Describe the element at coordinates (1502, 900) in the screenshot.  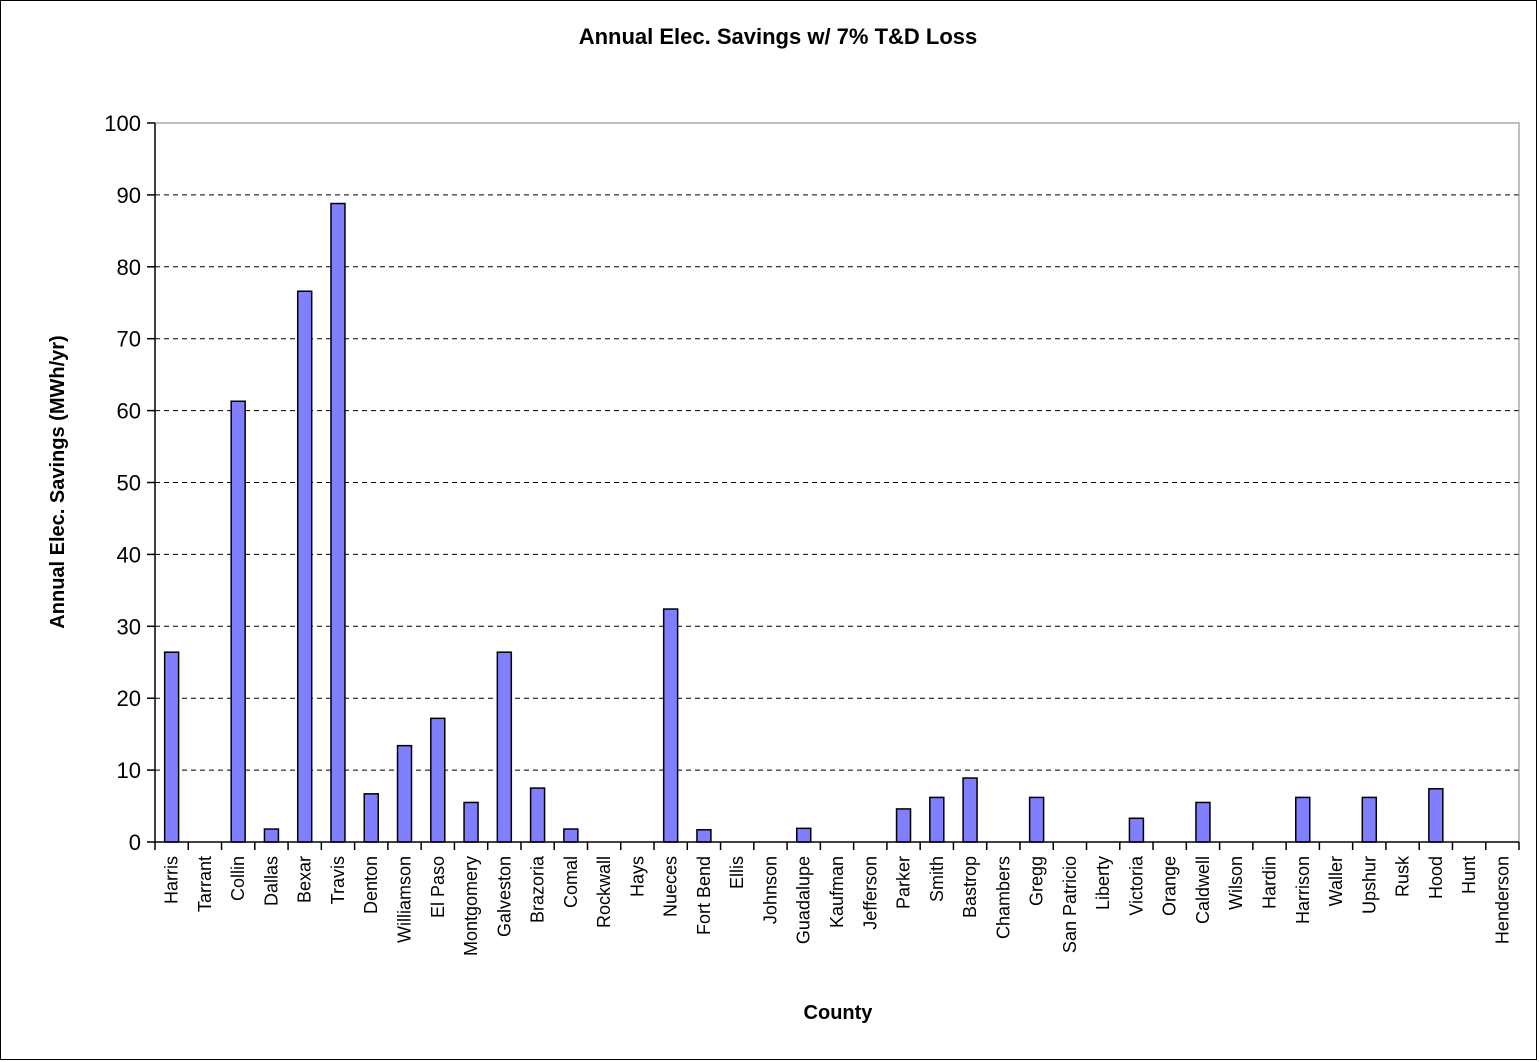
I see `x-tick-label: Henderson` at that location.